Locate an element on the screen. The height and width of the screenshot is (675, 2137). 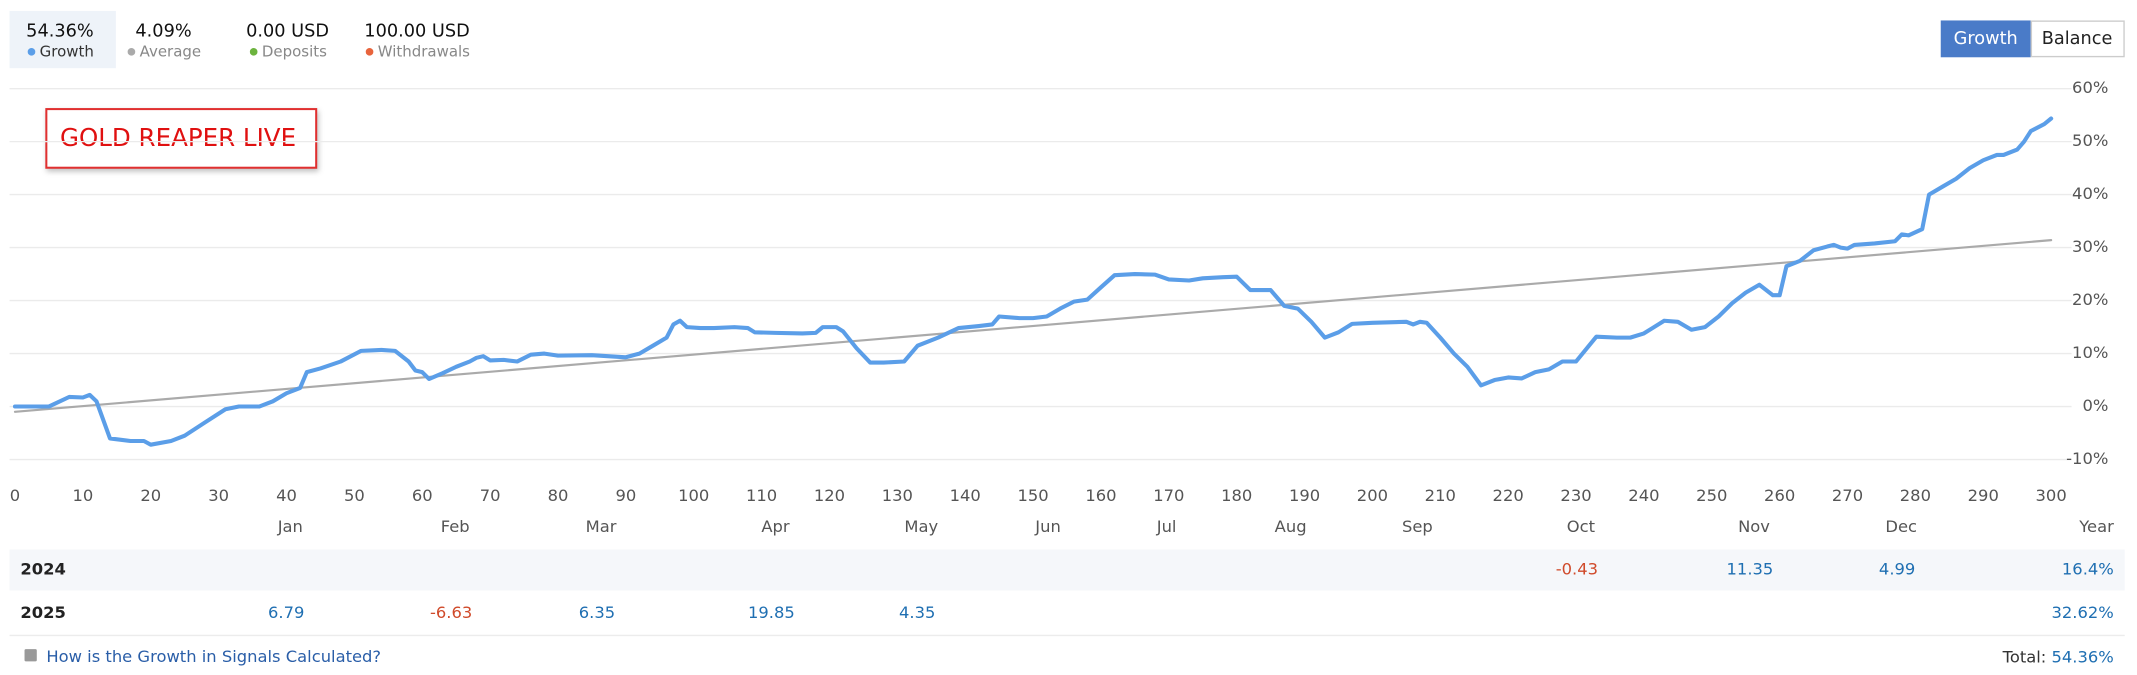
row-year: 2024 is located at coordinates (42, 568).